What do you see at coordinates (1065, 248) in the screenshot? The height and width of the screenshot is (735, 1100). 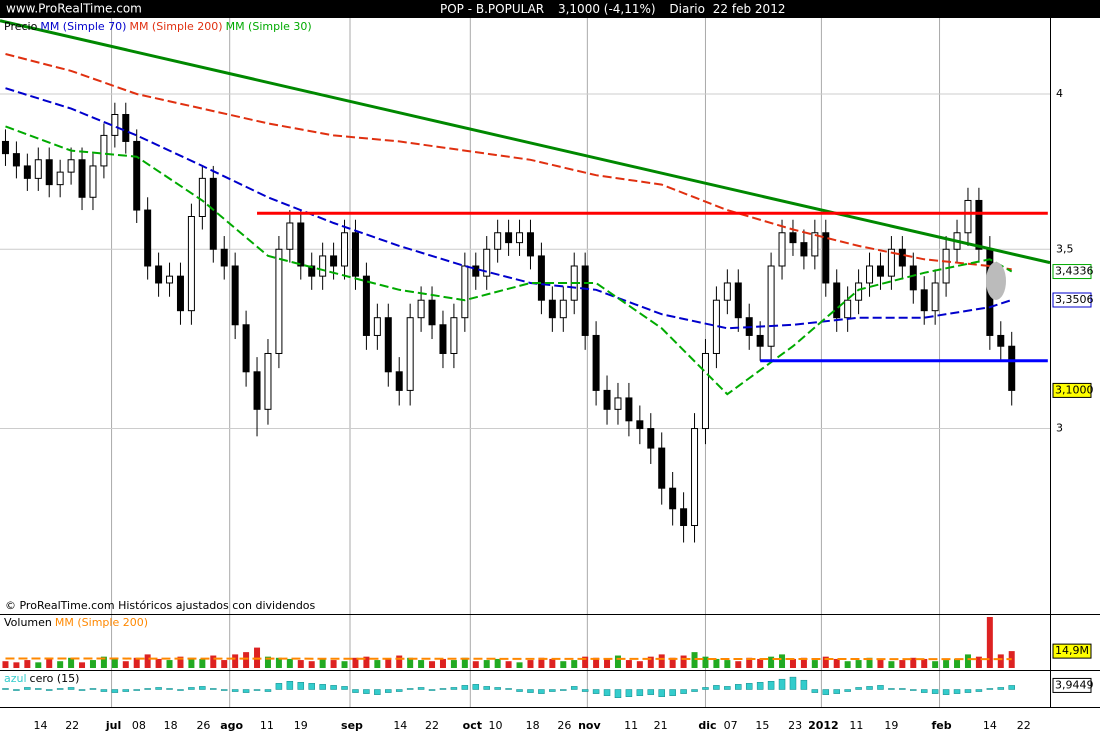 I see `y-tick-label: 3,5` at bounding box center [1065, 248].